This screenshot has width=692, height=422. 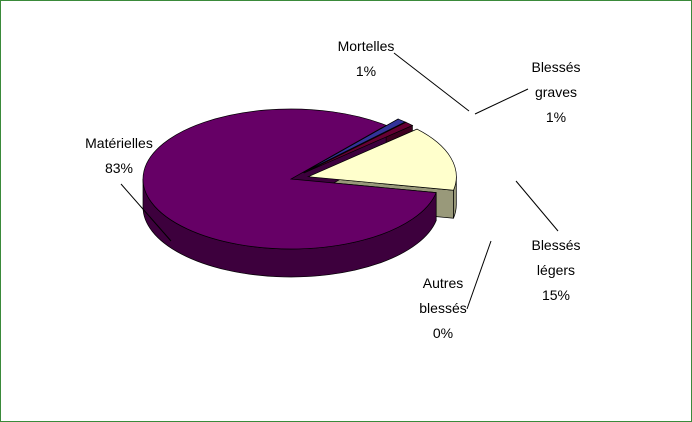 What do you see at coordinates (556, 79) in the screenshot?
I see `label-category: Blessés graves` at bounding box center [556, 79].